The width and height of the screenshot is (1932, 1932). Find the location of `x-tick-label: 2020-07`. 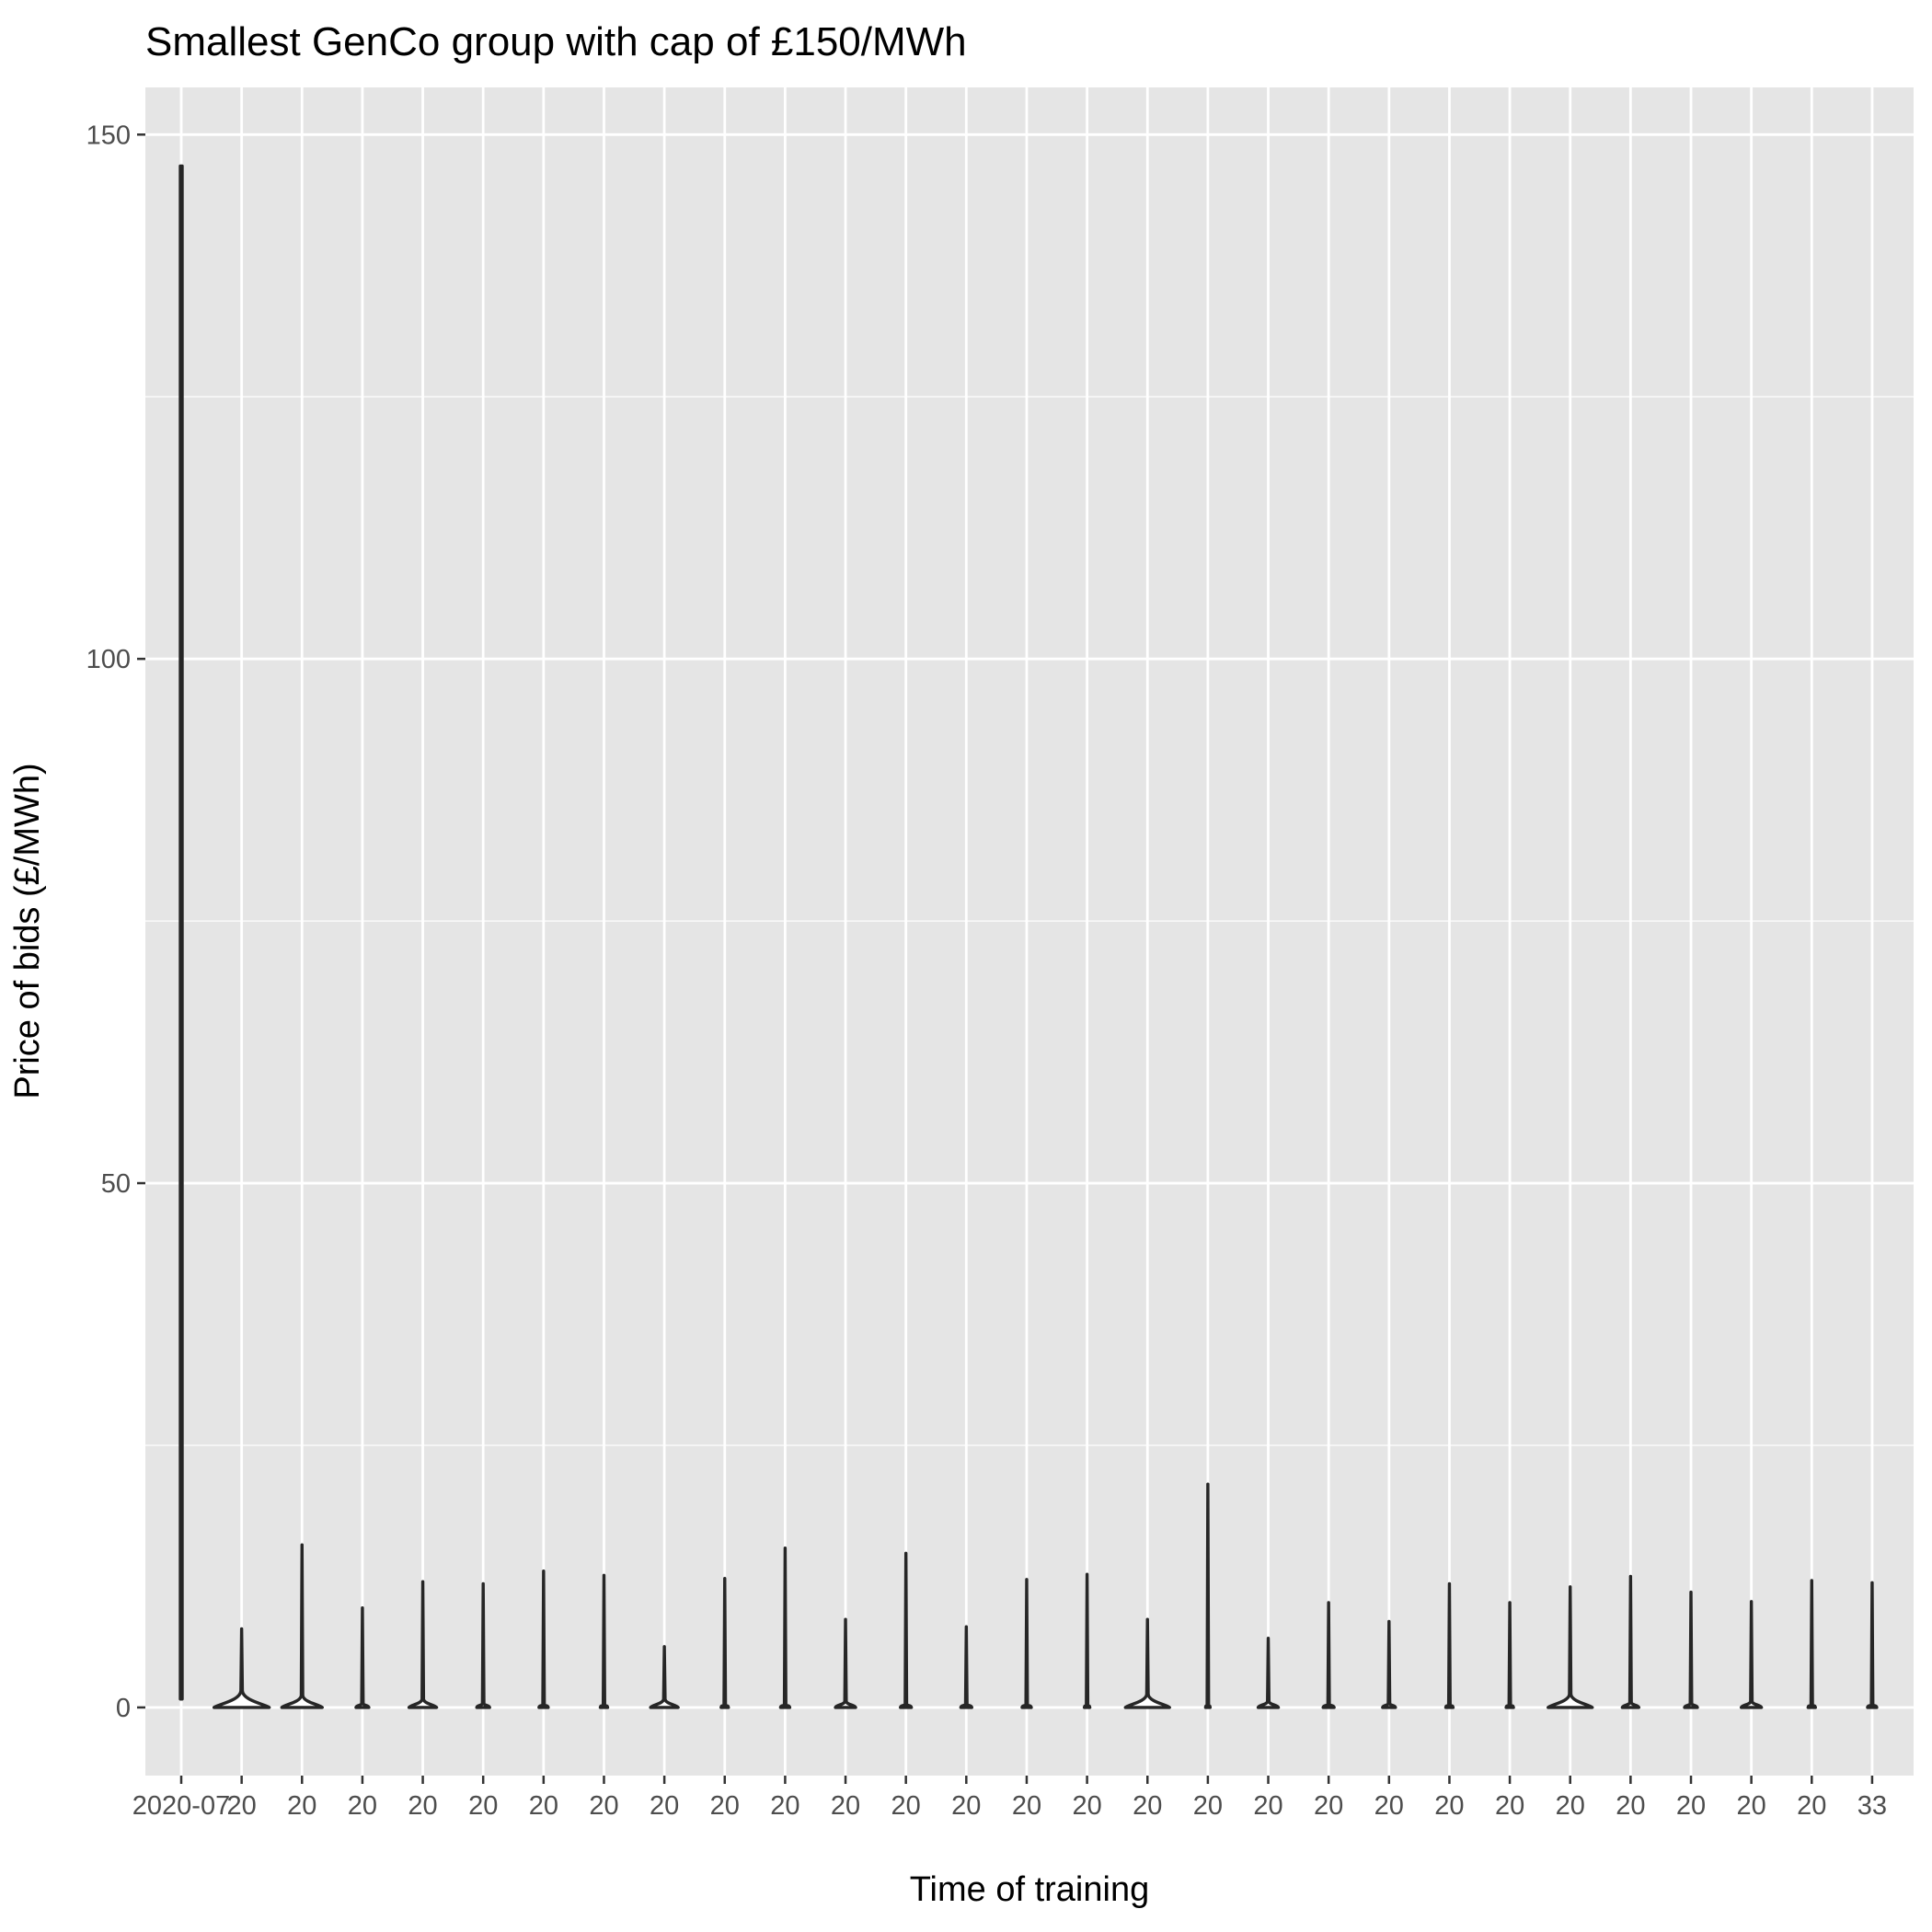

x-tick-label: 2020-07 is located at coordinates (181, 1806).